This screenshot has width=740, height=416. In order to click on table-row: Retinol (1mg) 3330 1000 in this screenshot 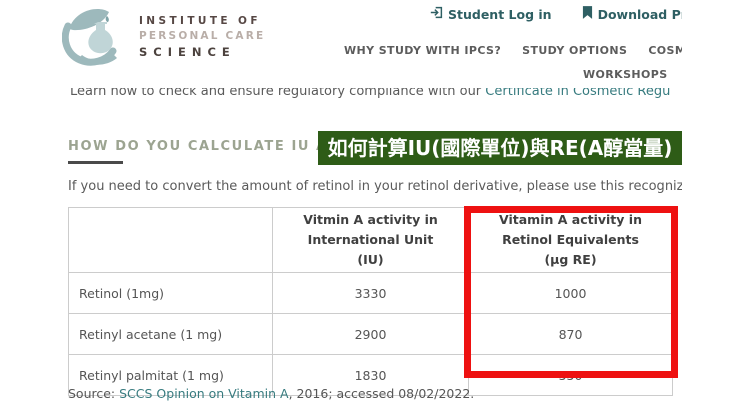, I will do `click(370, 293)`.